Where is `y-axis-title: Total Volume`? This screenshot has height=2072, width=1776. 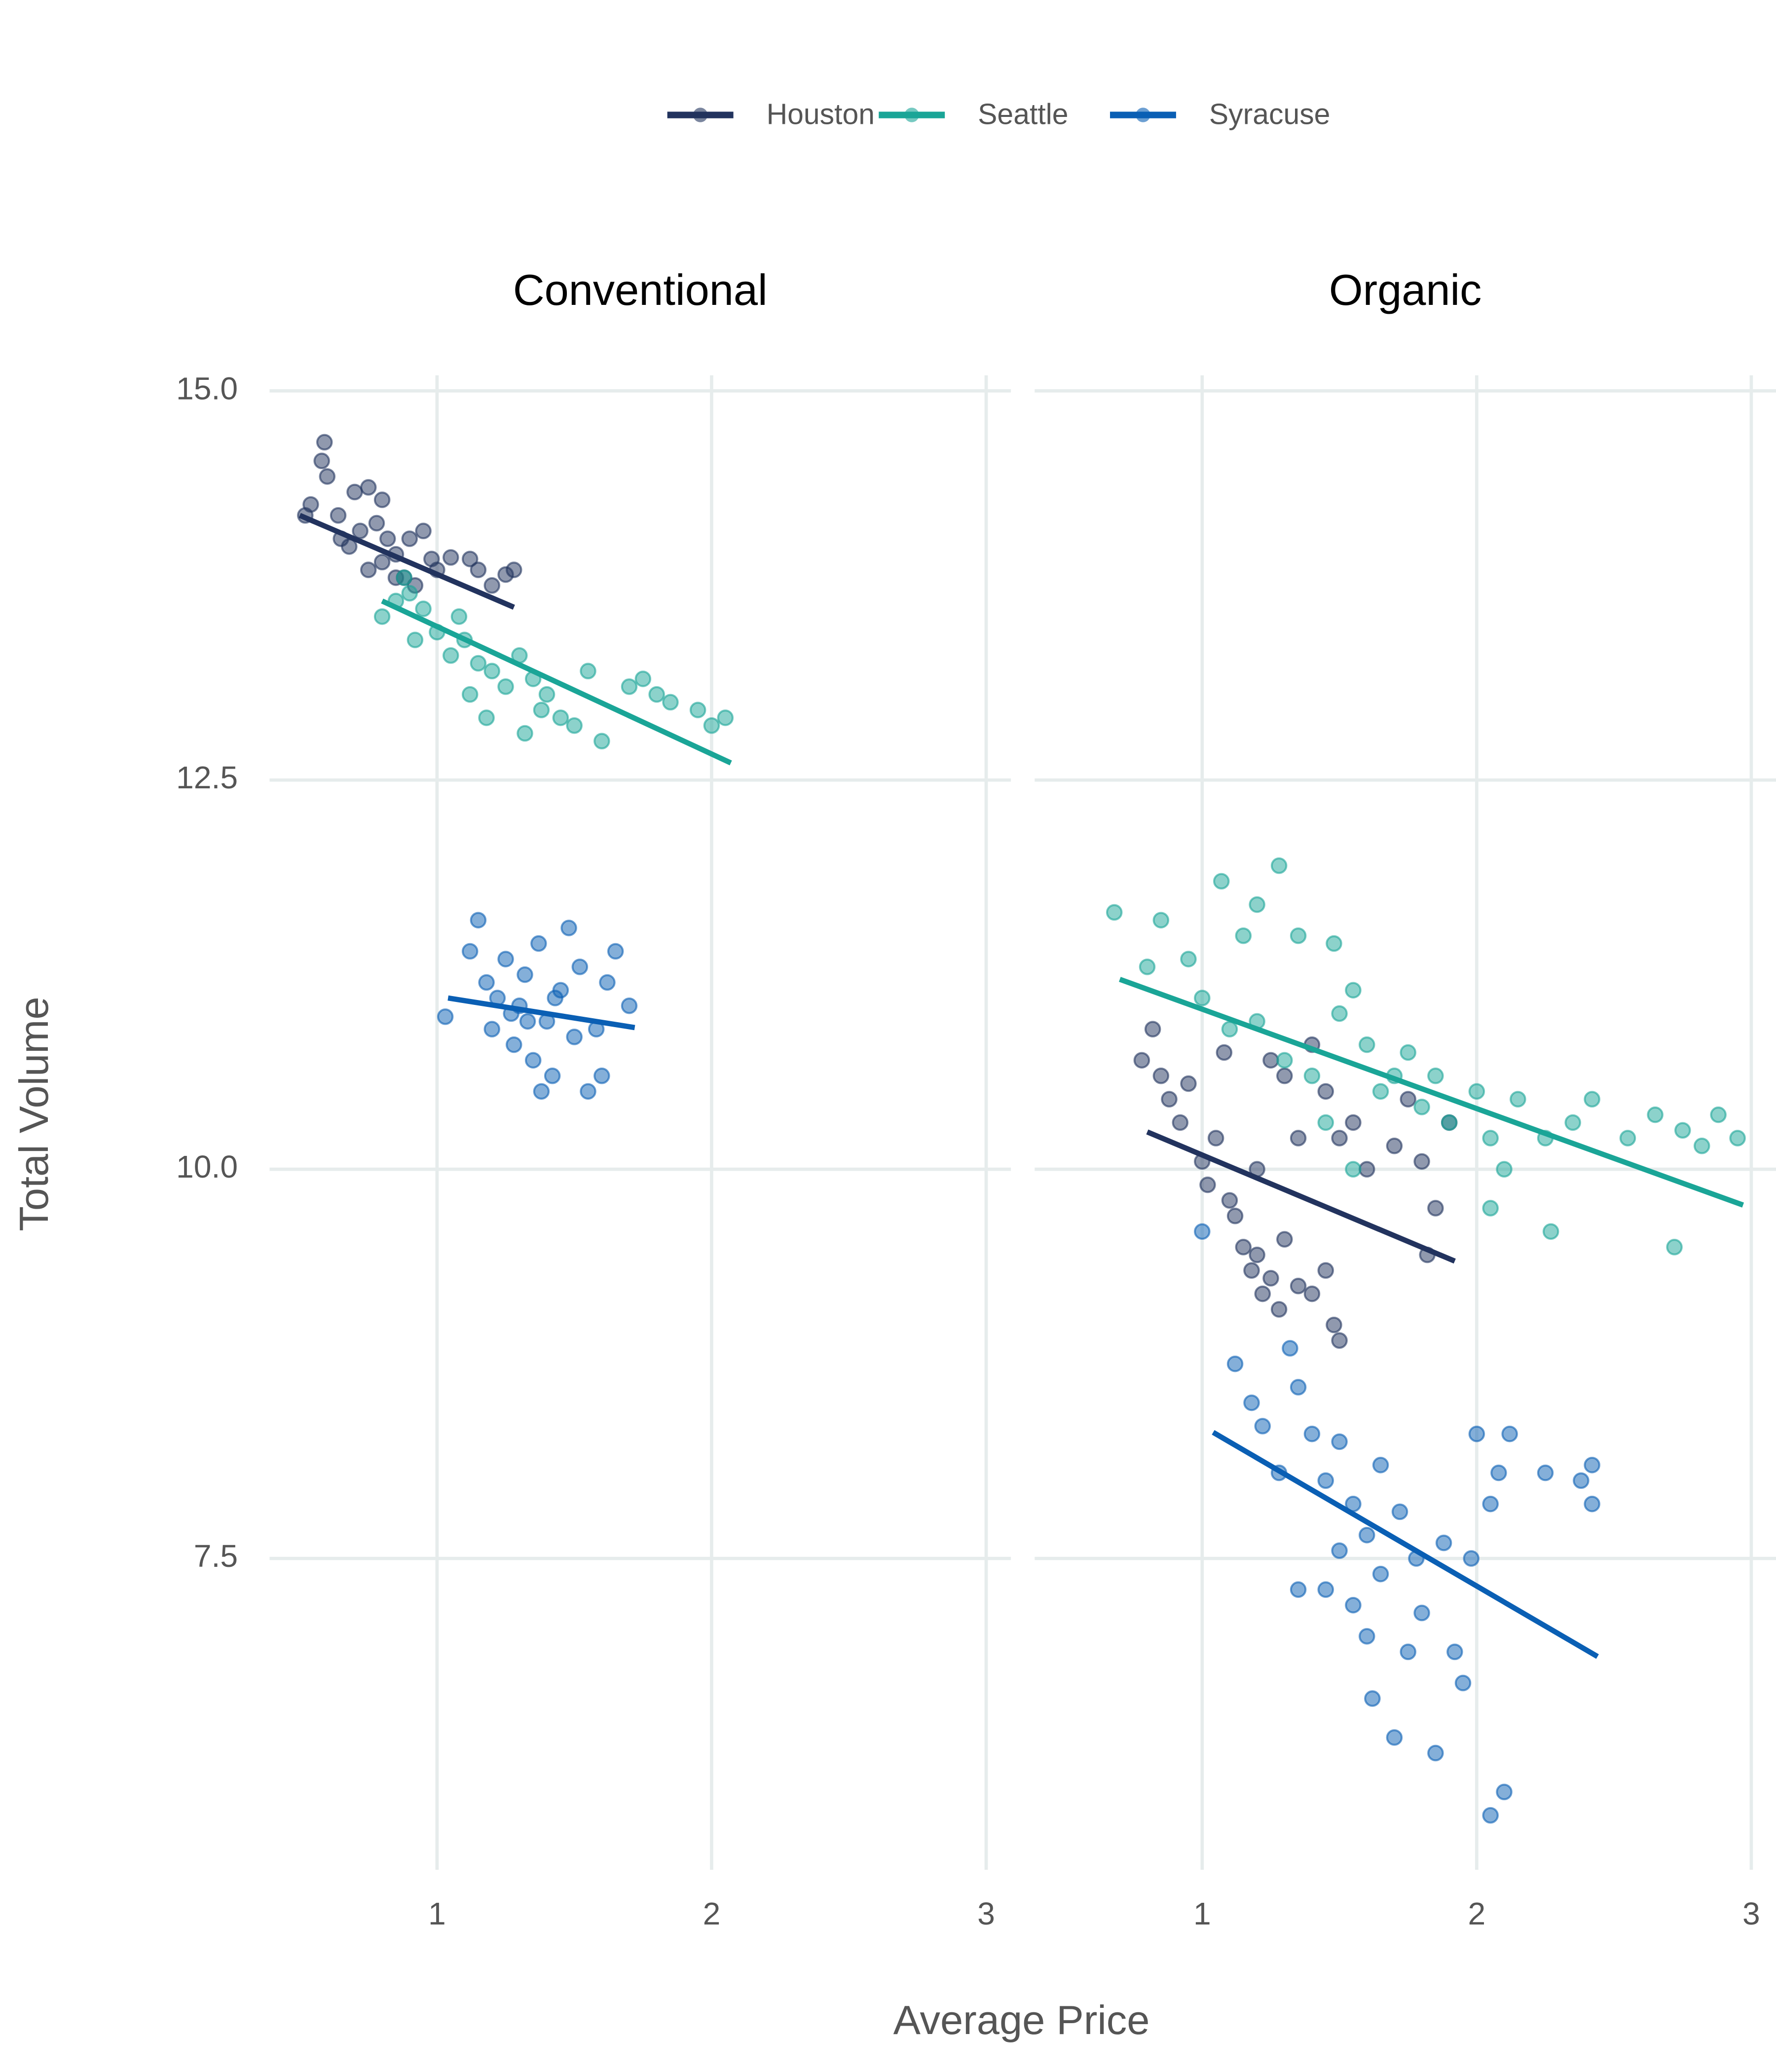
y-axis-title: Total Volume is located at coordinates (34, 1114).